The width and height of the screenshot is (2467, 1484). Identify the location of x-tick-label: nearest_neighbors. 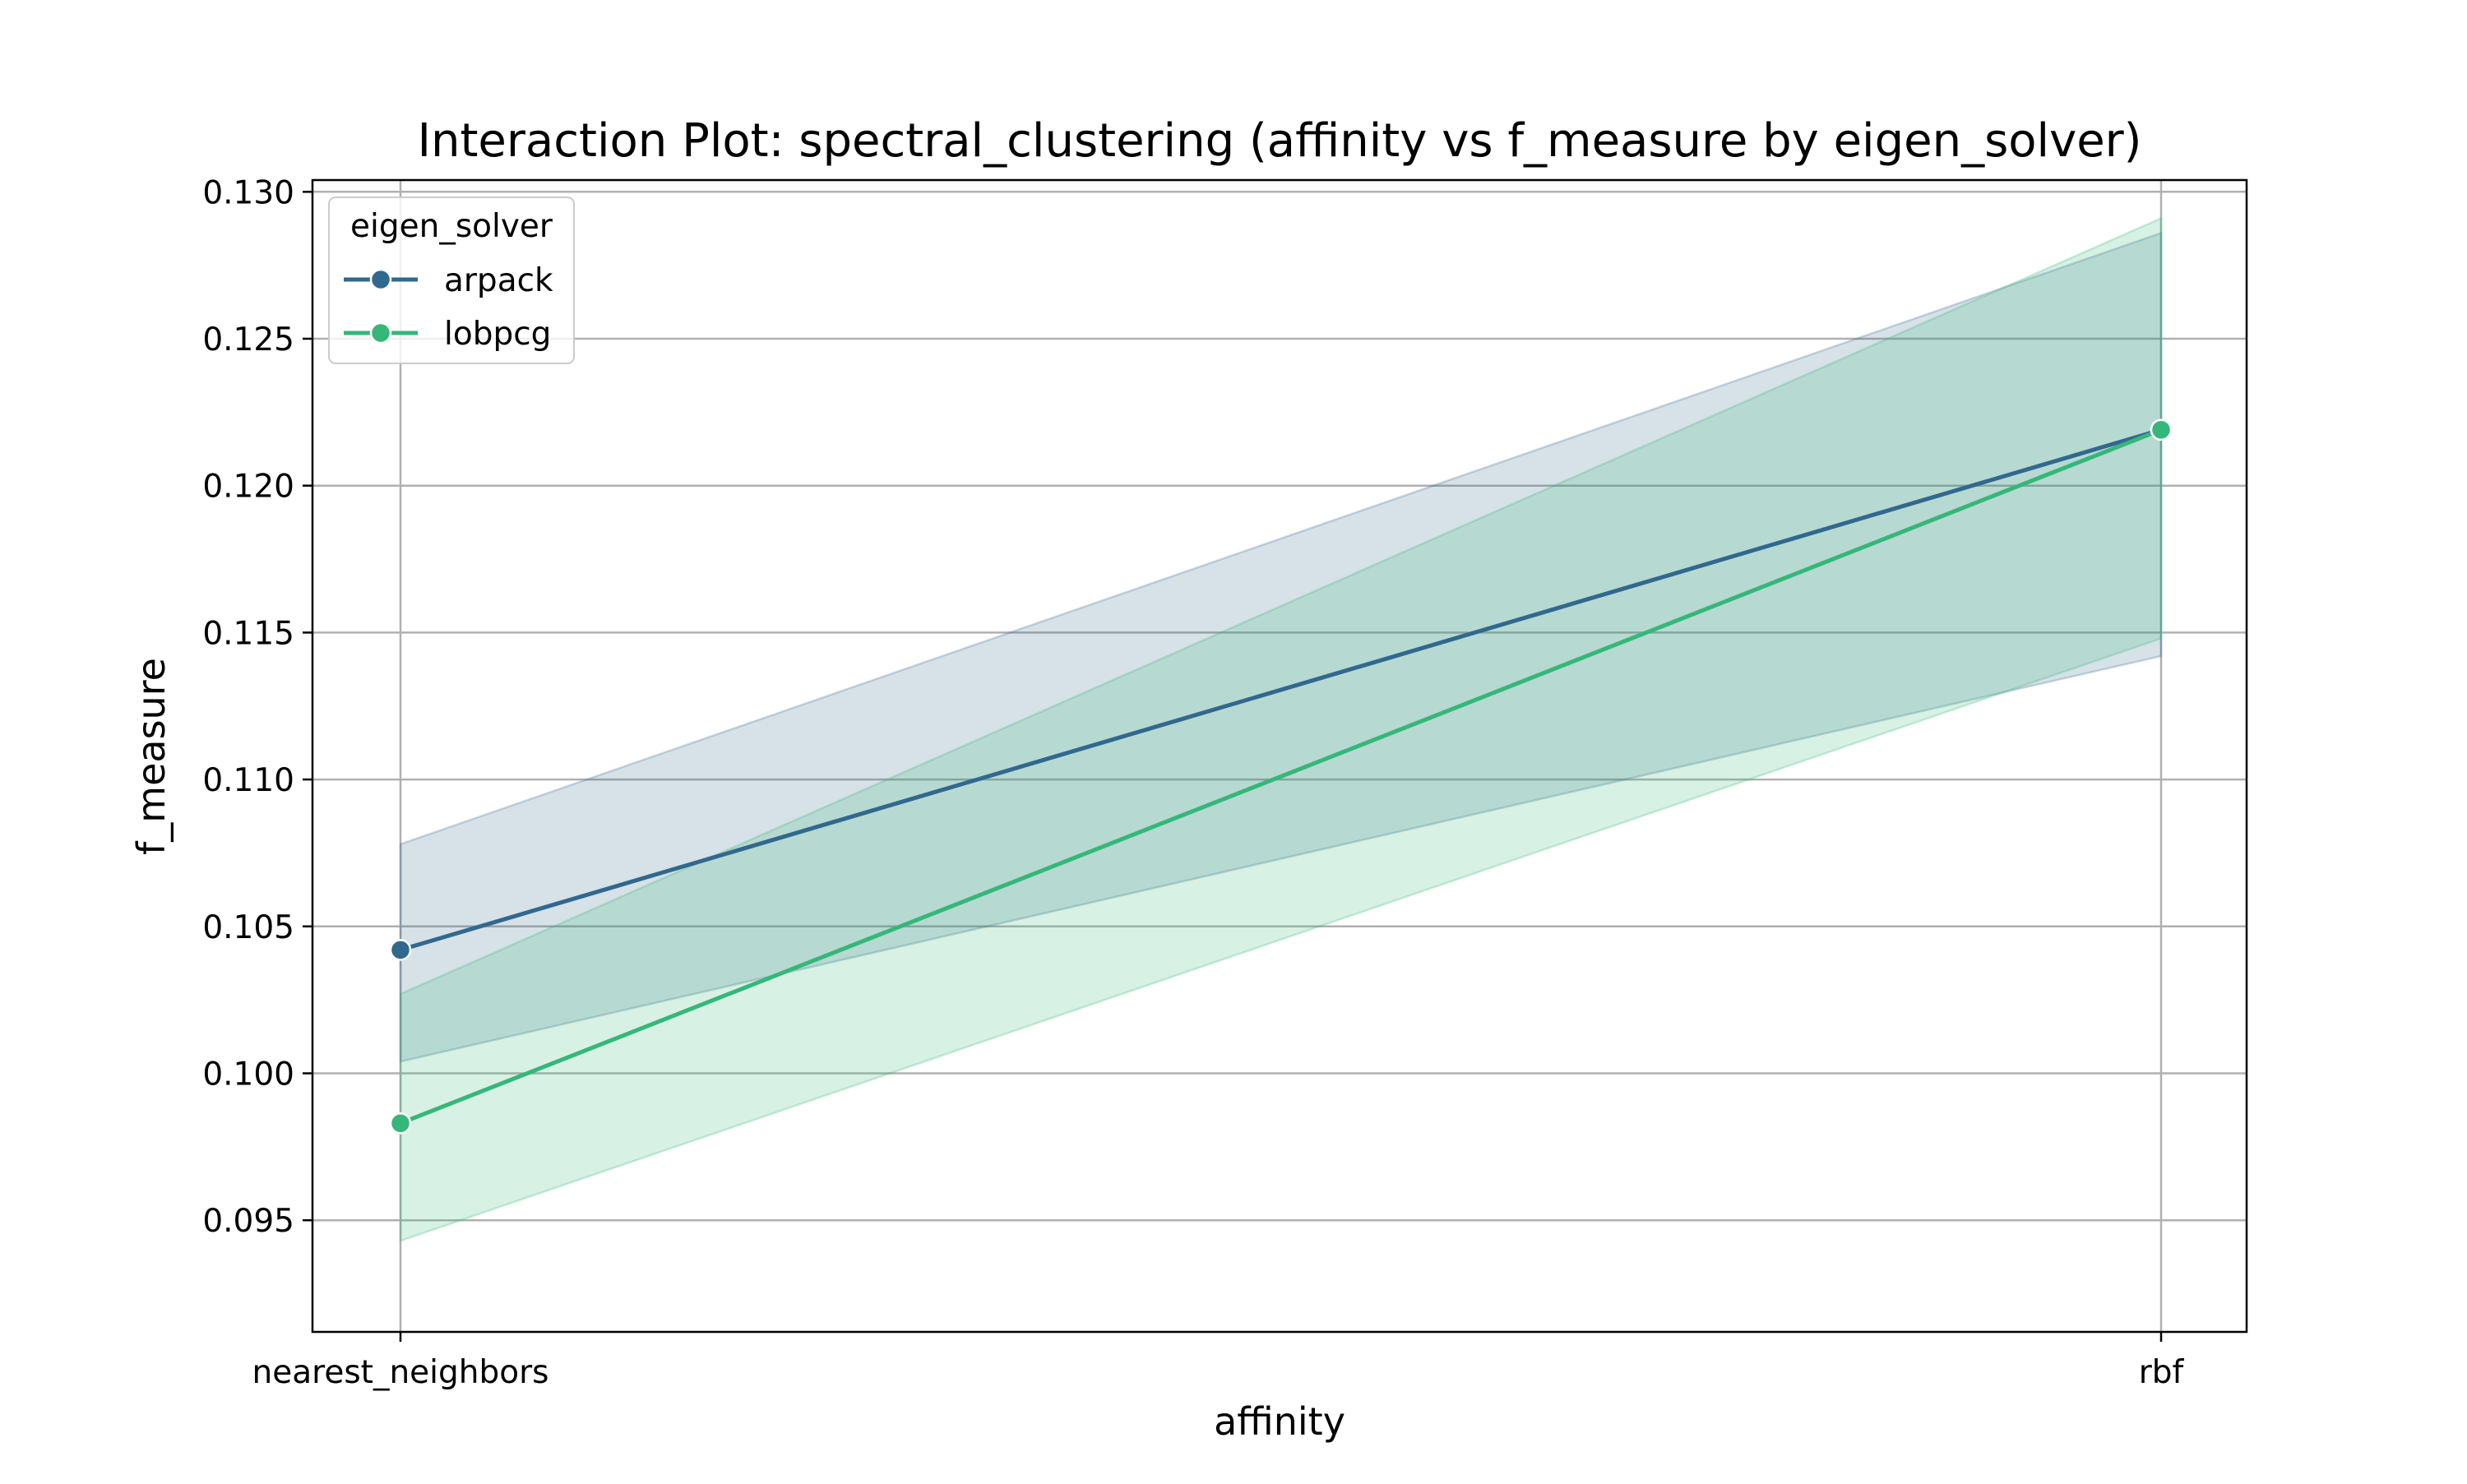
(401, 1373).